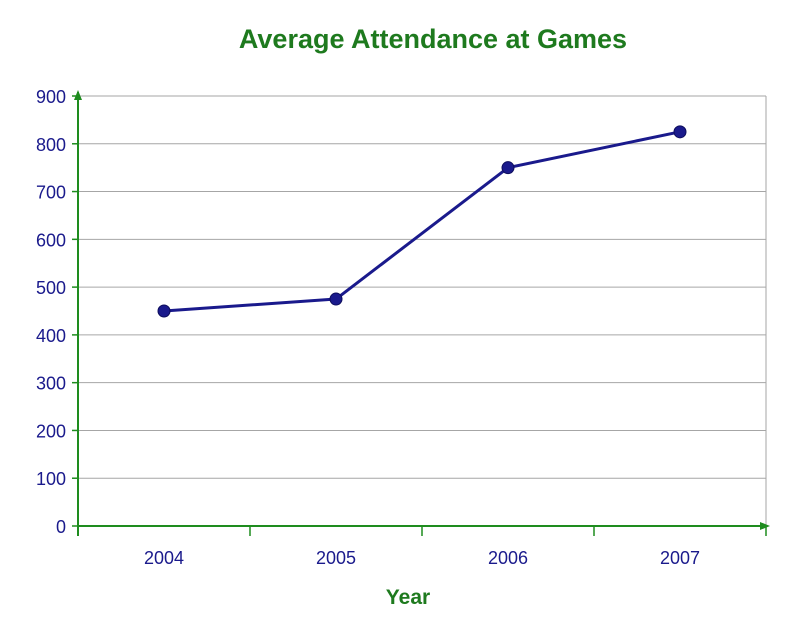 The height and width of the screenshot is (639, 800). I want to click on y-tick-label: 400, so click(51, 336).